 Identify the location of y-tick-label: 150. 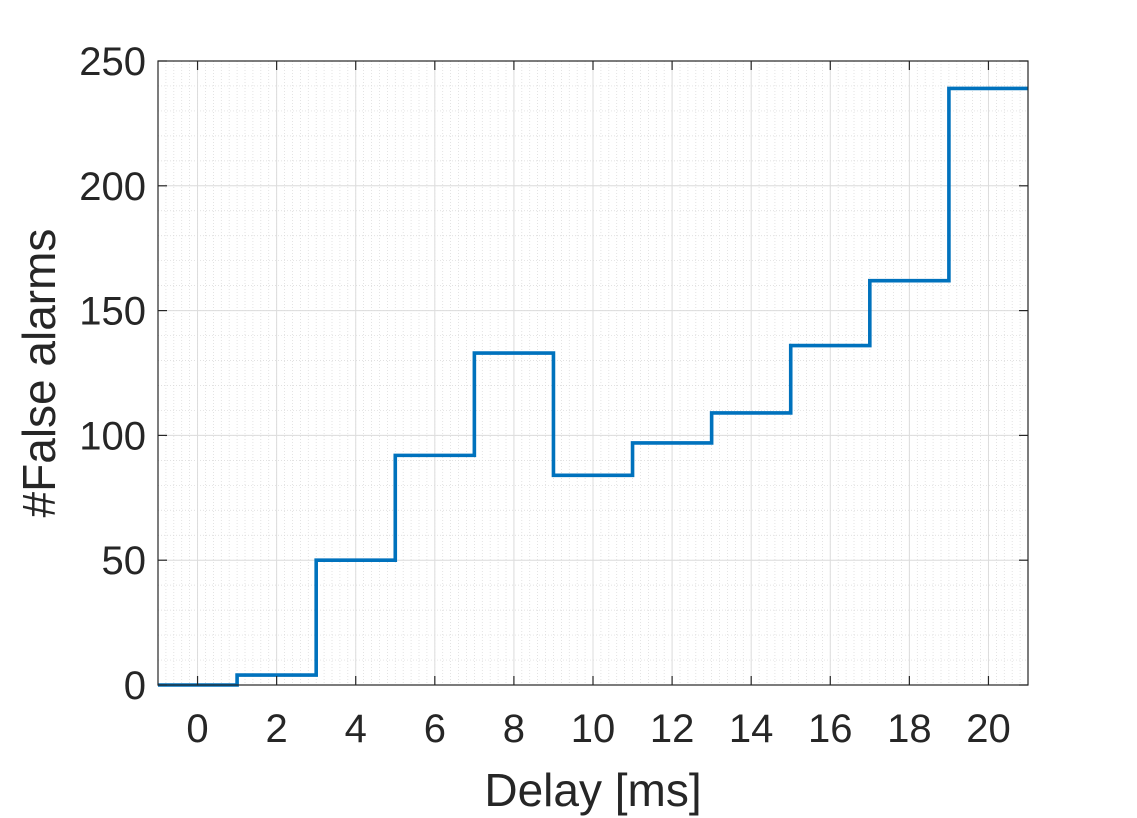
(112, 312).